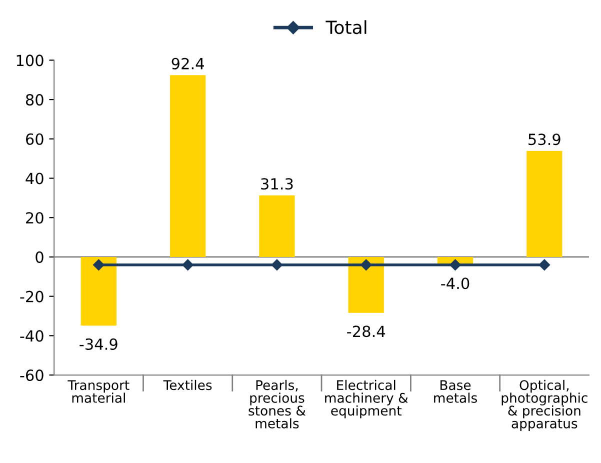 The height and width of the screenshot is (463, 601). I want to click on x-tick-label: Electrical machinery & equipment, so click(366, 399).